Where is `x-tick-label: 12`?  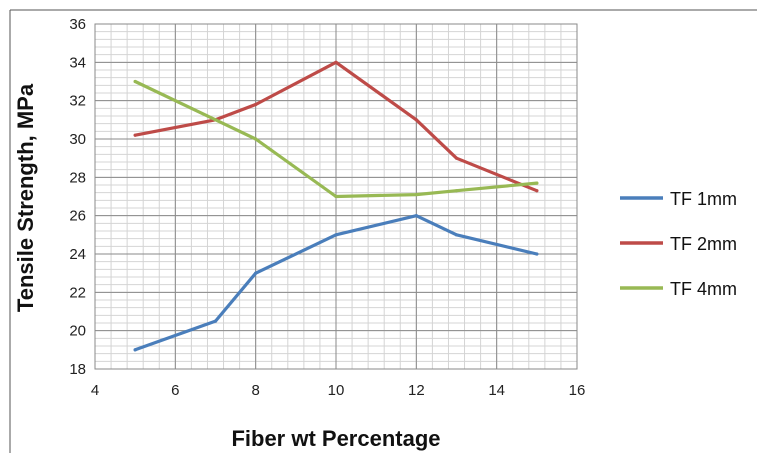
x-tick-label: 12 is located at coordinates (416, 390).